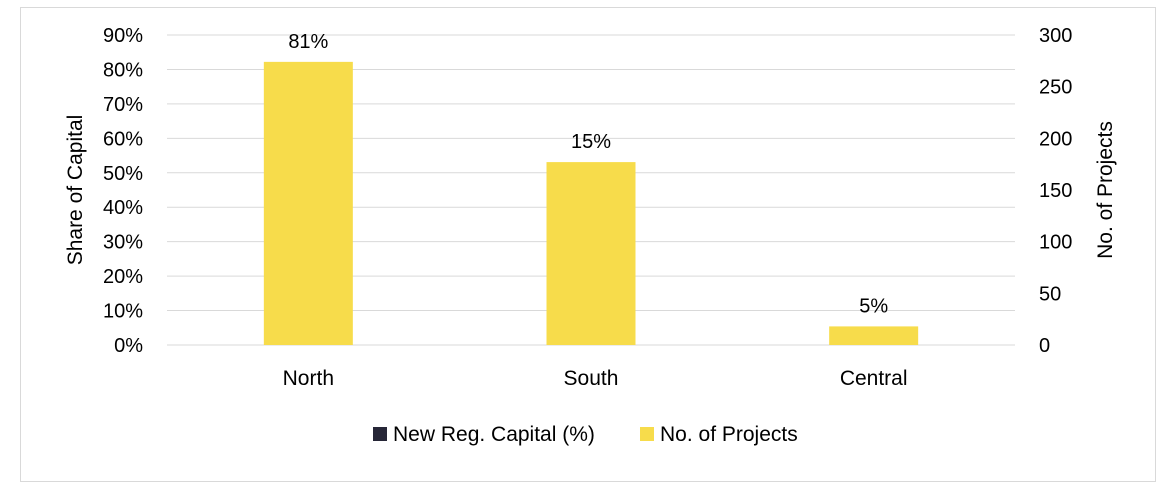 The height and width of the screenshot is (496, 1176). What do you see at coordinates (308, 378) in the screenshot?
I see `category-label: North` at bounding box center [308, 378].